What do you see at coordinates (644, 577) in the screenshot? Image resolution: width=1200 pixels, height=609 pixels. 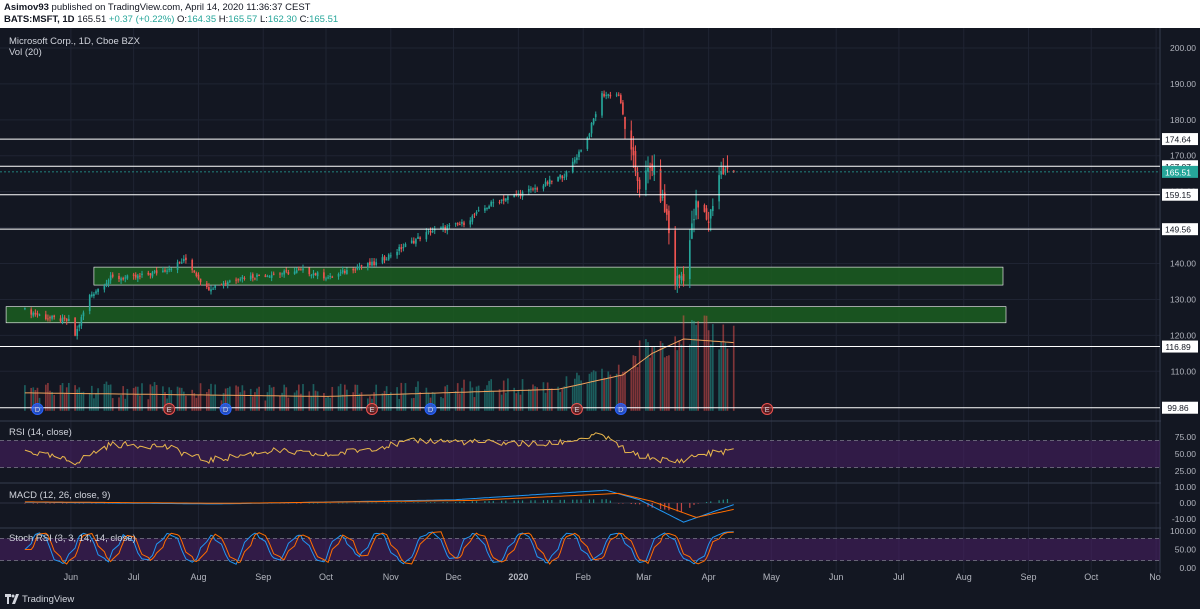 I see `time-tick-label: Mar` at bounding box center [644, 577].